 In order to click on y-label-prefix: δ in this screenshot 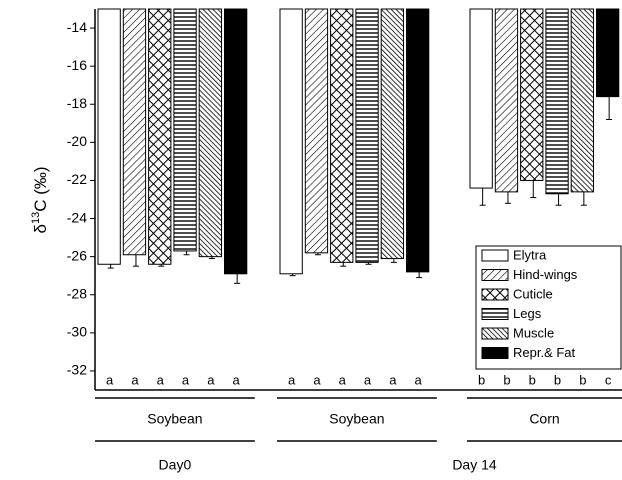, I will do `click(40, 228)`.